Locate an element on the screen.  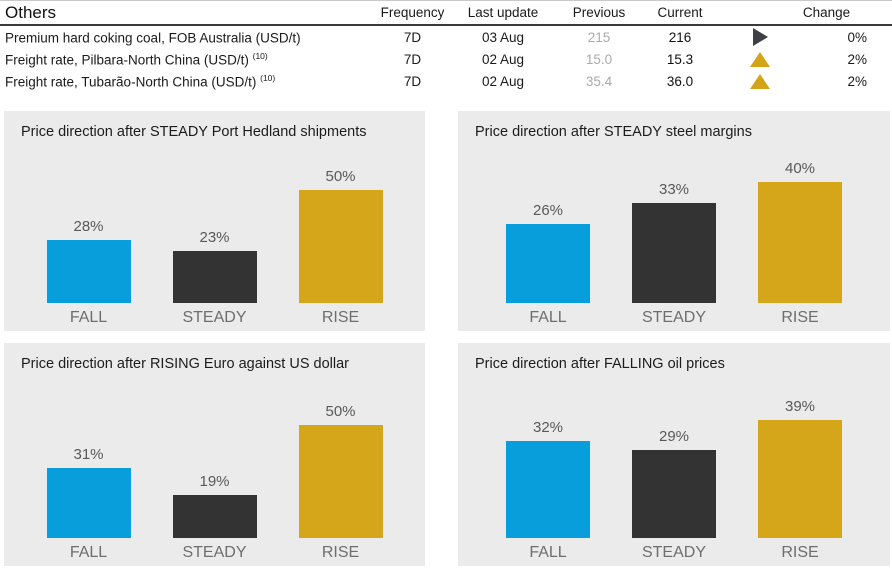
value-label: 29% is located at coordinates (674, 436).